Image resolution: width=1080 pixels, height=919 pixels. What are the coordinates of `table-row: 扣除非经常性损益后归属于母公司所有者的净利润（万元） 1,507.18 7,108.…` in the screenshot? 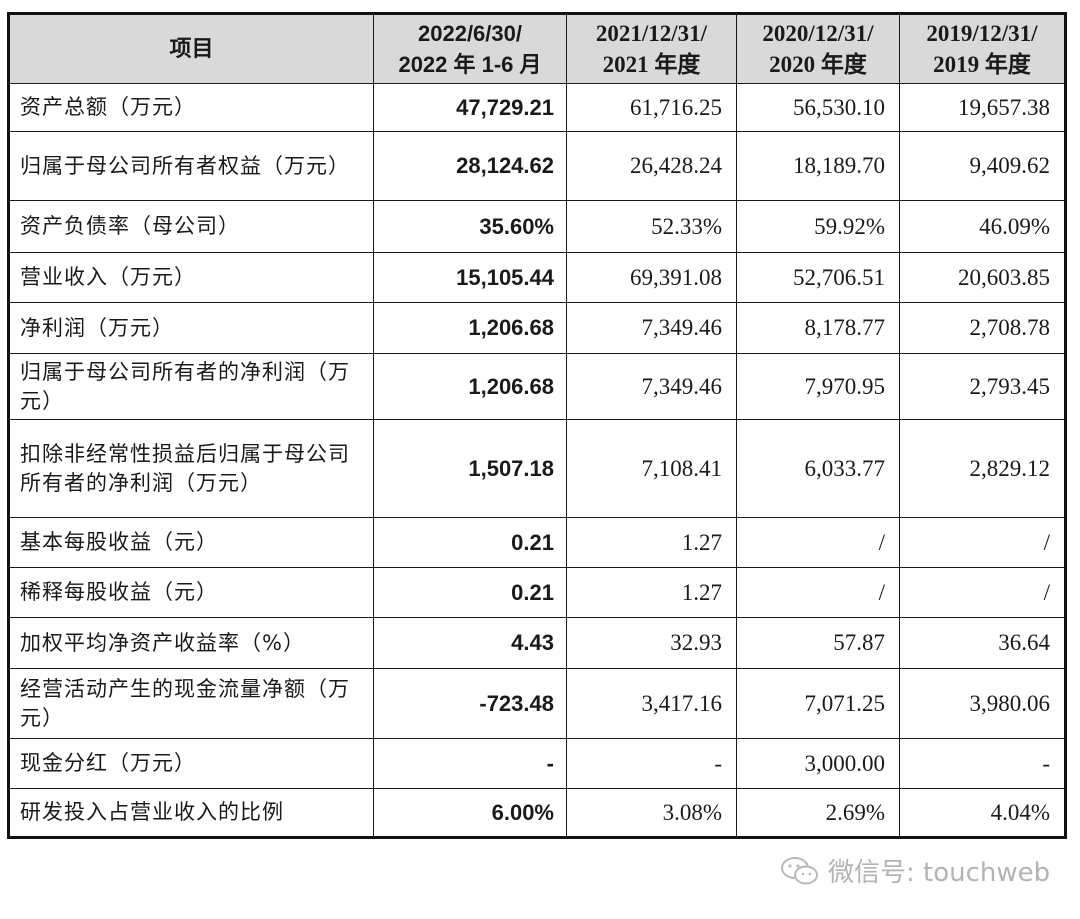 It's located at (537, 468).